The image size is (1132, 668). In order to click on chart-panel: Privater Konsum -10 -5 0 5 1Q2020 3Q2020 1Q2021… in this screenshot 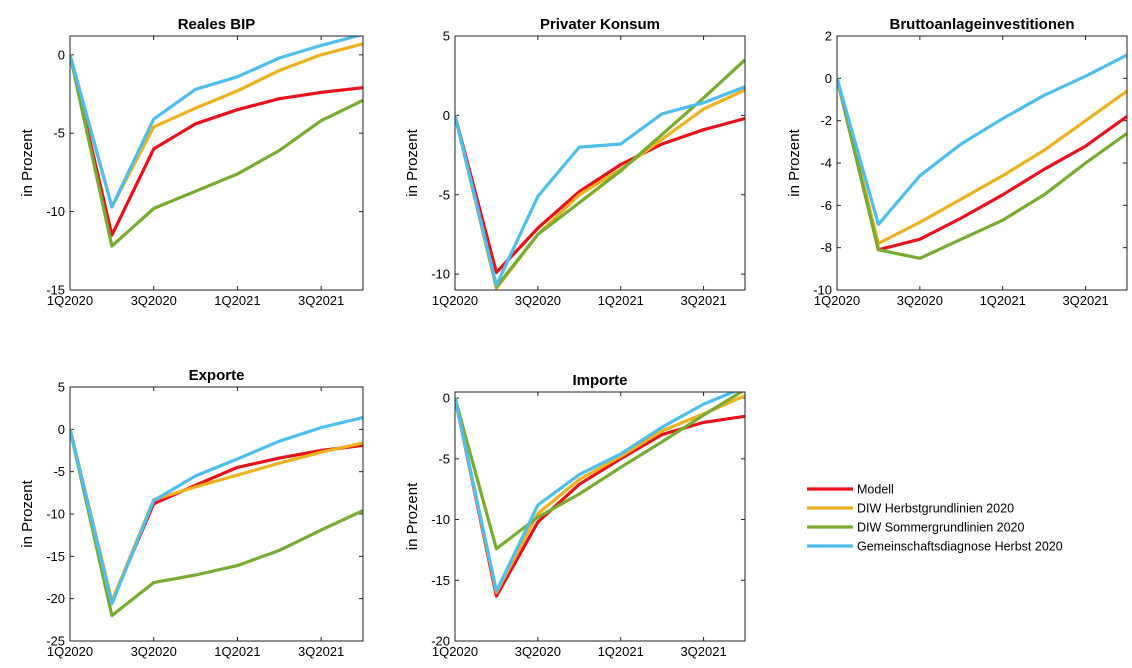, I will do `click(575, 162)`.